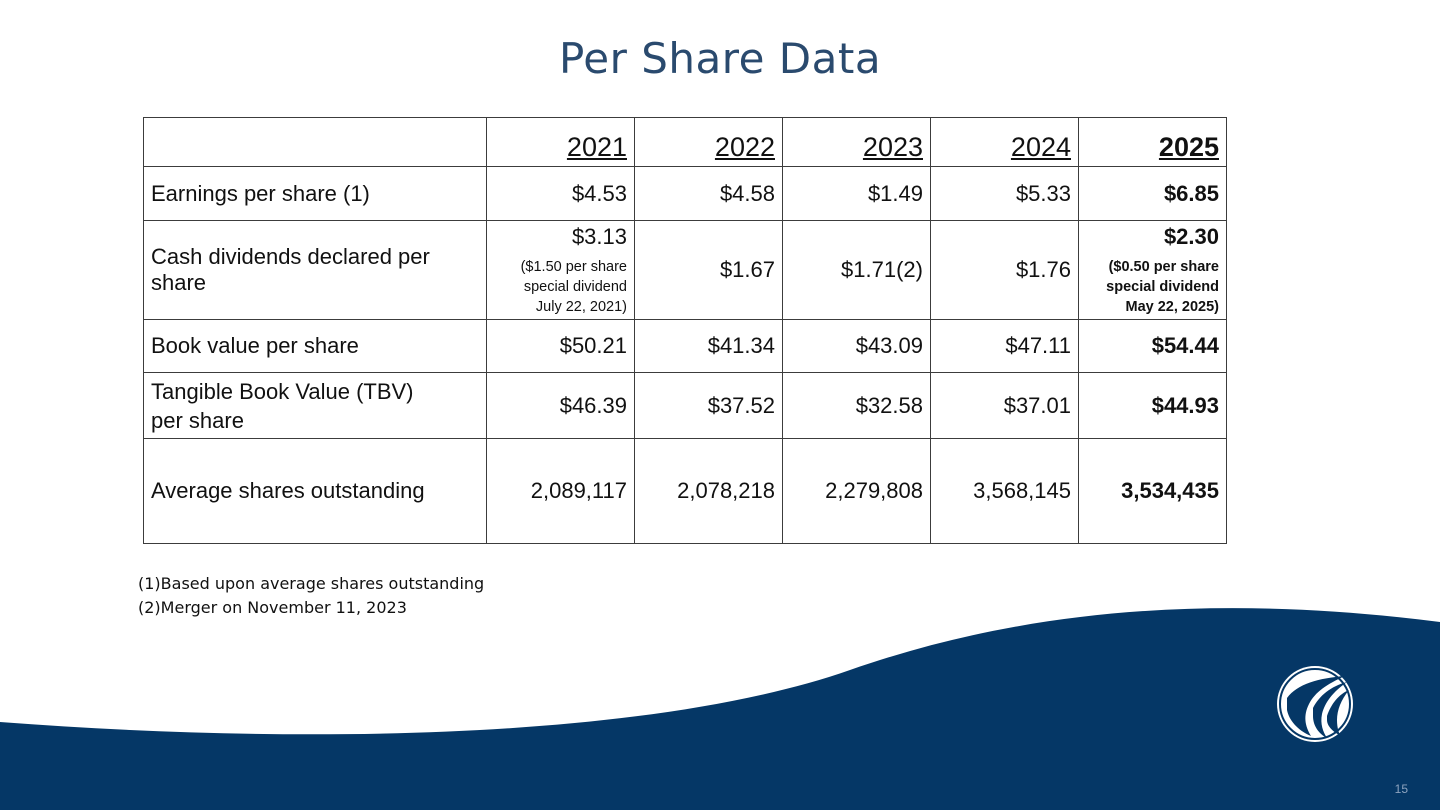  Describe the element at coordinates (708, 142) in the screenshot. I see `header-year: 2022` at that location.